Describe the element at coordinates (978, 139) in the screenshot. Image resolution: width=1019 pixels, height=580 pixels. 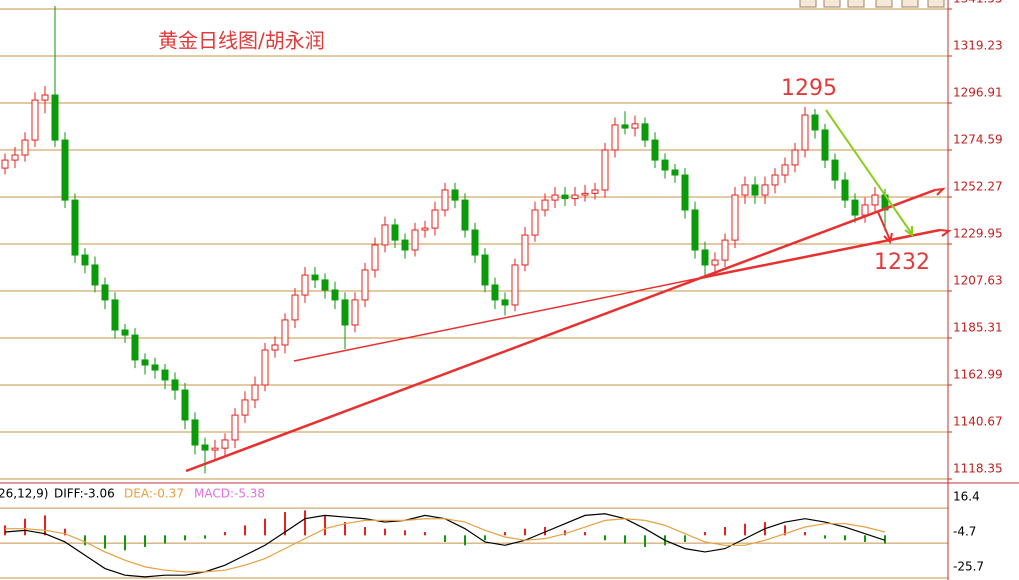
I see `y-tick-label: 1274.59` at that location.